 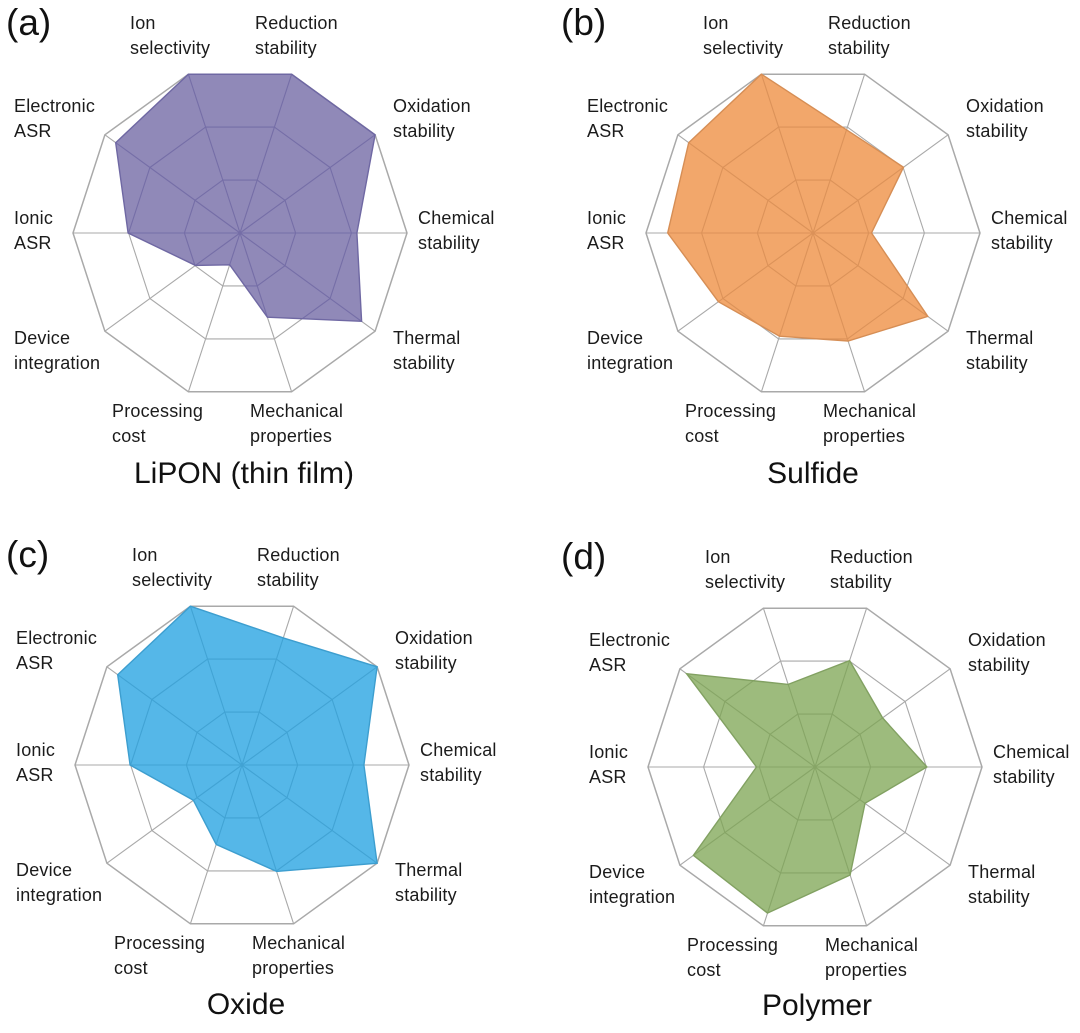 I want to click on panel-letter-b: (b), so click(x=584, y=22).